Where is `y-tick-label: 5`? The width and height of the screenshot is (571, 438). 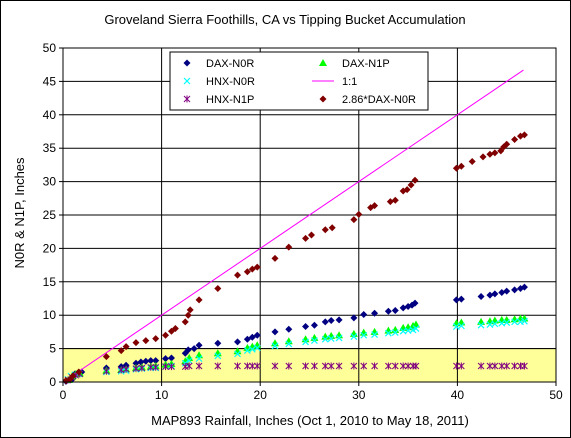 y-tick-label: 5 is located at coordinates (52, 349).